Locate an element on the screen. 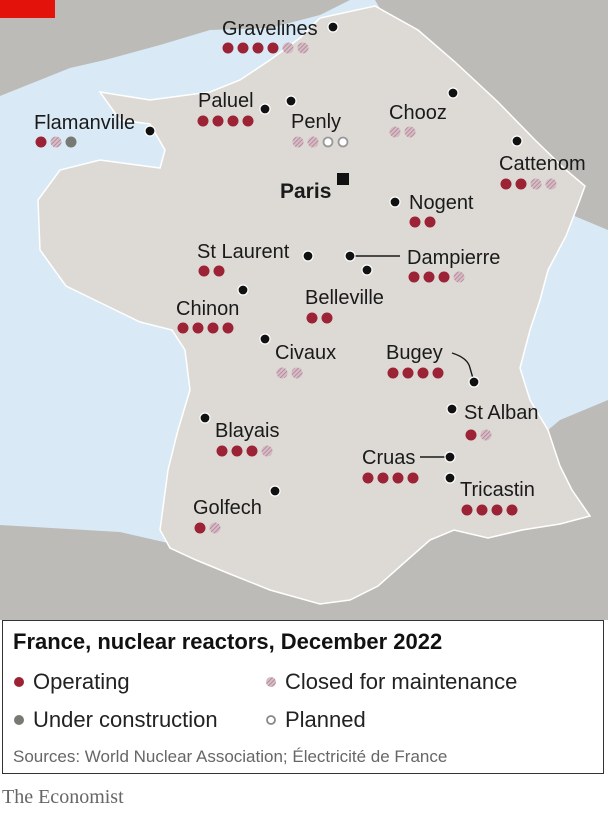  site-label-penly: Penly is located at coordinates (316, 122).